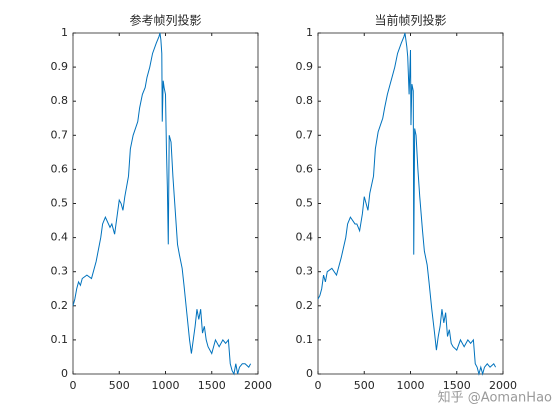 The image size is (560, 420). What do you see at coordinates (165, 20) in the screenshot?
I see `chart-title: 参考帧列投影` at bounding box center [165, 20].